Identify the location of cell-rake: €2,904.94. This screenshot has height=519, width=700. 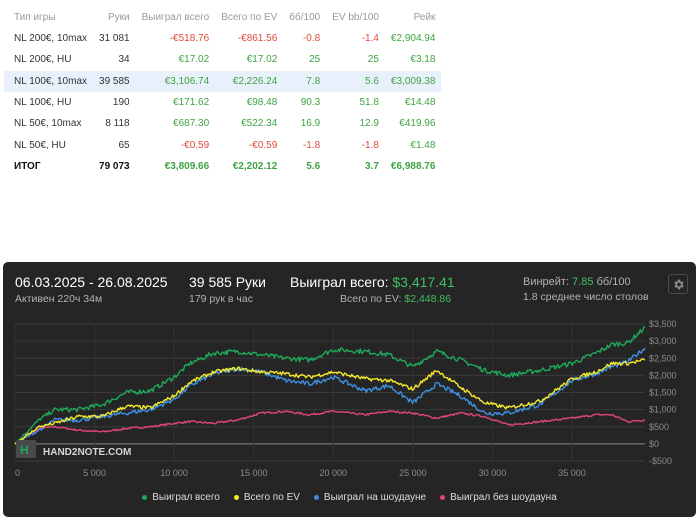
(413, 39).